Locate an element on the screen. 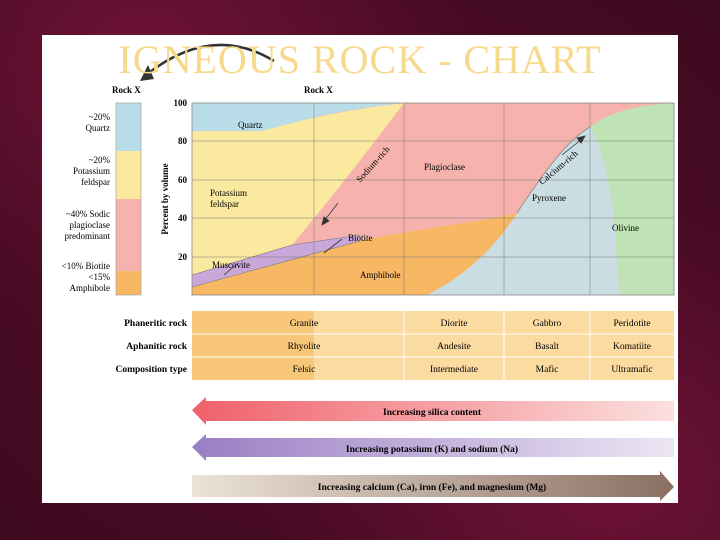  area-biotite is located at coordinates (276, 261).